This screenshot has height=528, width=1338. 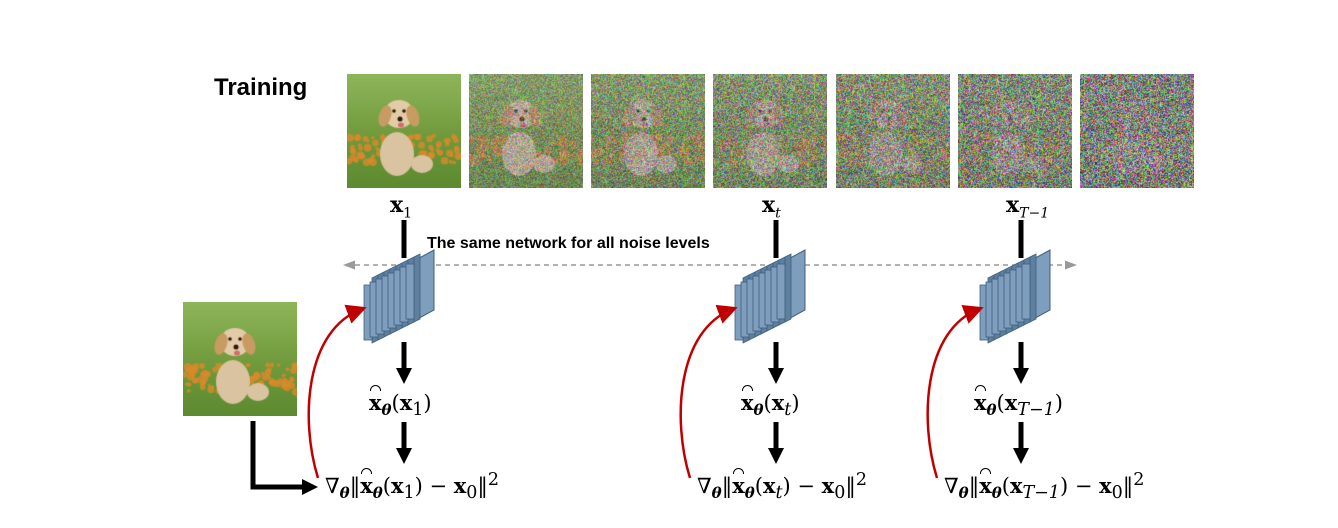 I want to click on estimate-xt: xθ(xt), so click(x=770, y=405).